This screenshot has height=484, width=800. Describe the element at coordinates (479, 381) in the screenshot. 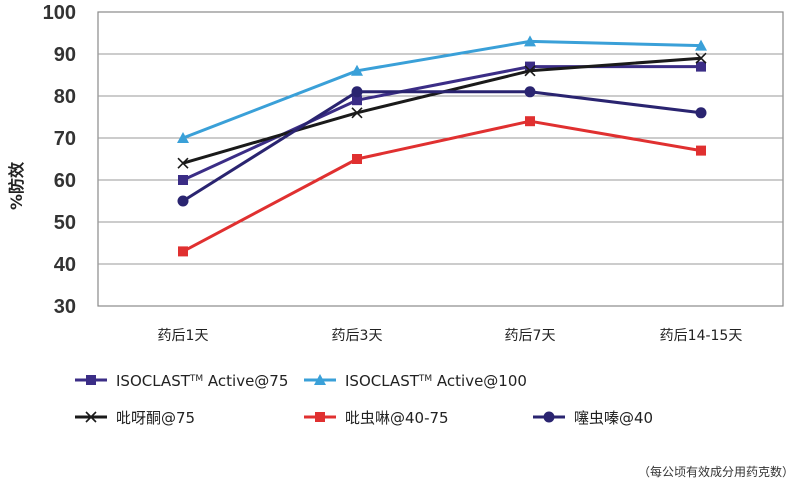

I see `legend-label-part: Active@100` at that location.